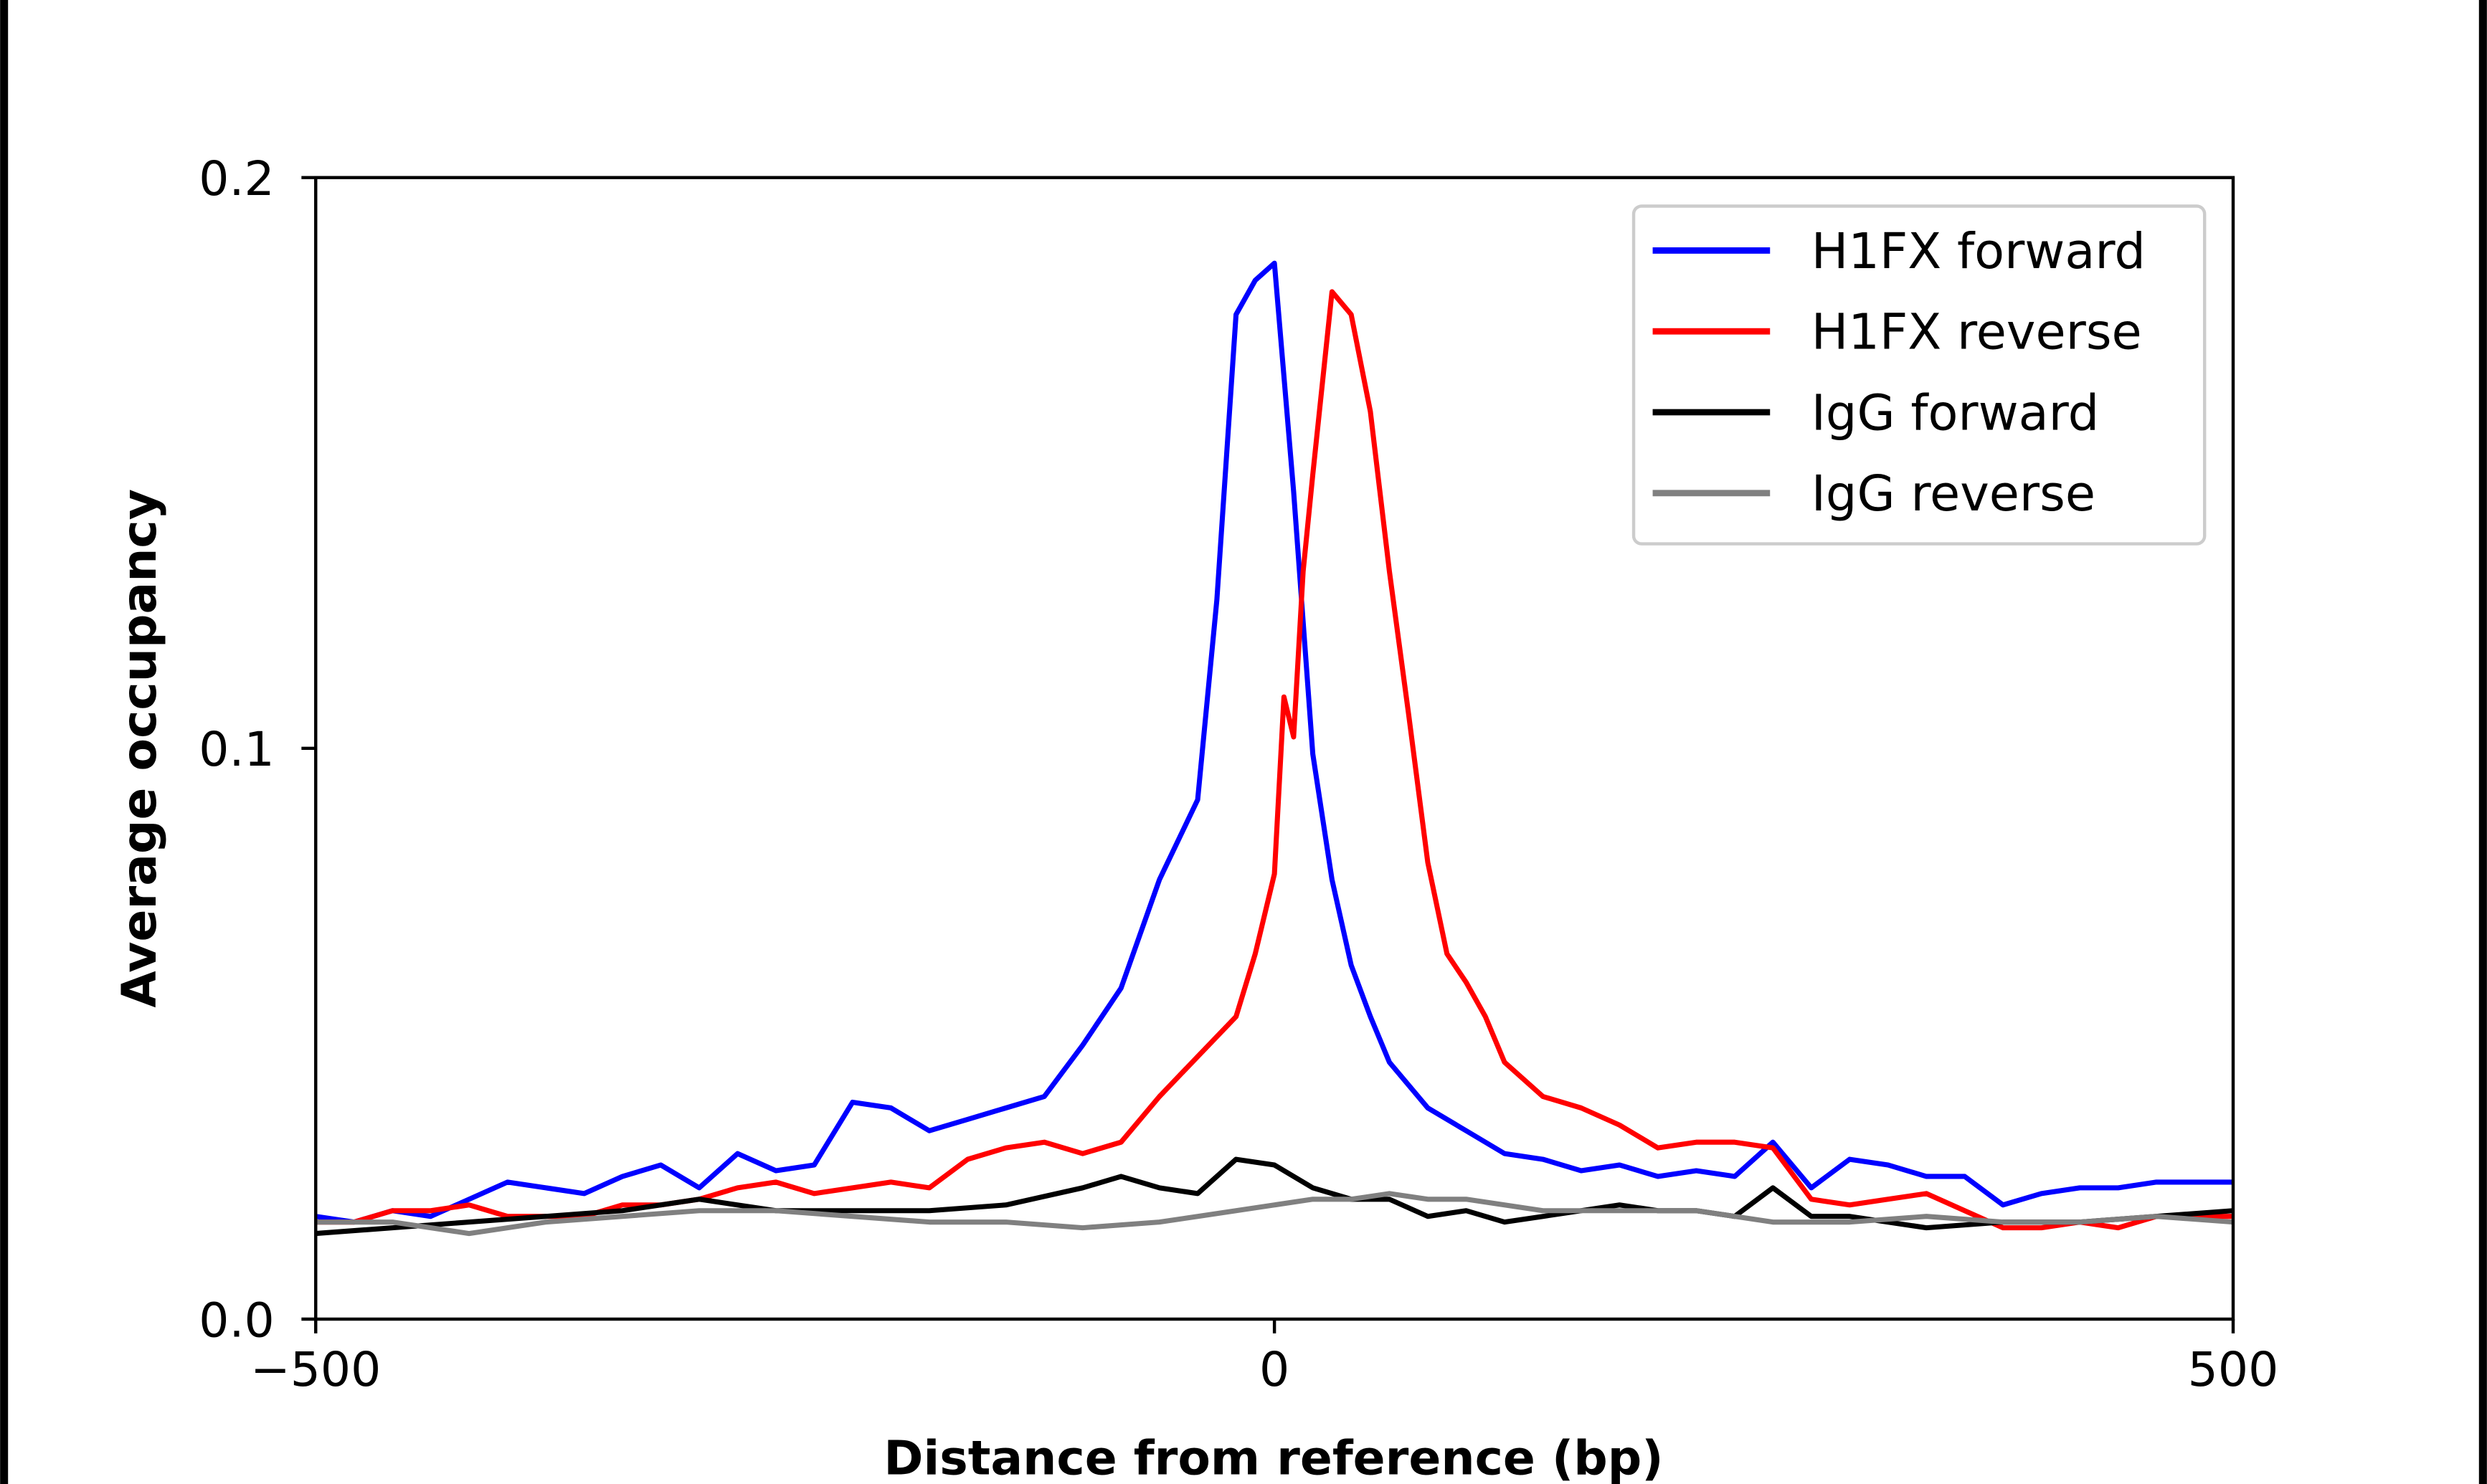 The height and width of the screenshot is (1484, 2487). I want to click on series-line-igg-forward, so click(1275, 1197).